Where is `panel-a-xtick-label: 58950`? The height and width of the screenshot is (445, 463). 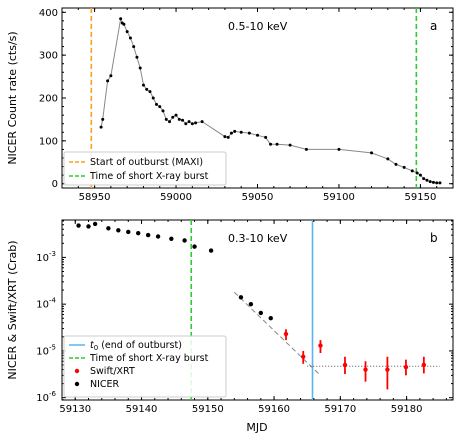
panel-a-xtick-label: 58950 is located at coordinates (95, 197).